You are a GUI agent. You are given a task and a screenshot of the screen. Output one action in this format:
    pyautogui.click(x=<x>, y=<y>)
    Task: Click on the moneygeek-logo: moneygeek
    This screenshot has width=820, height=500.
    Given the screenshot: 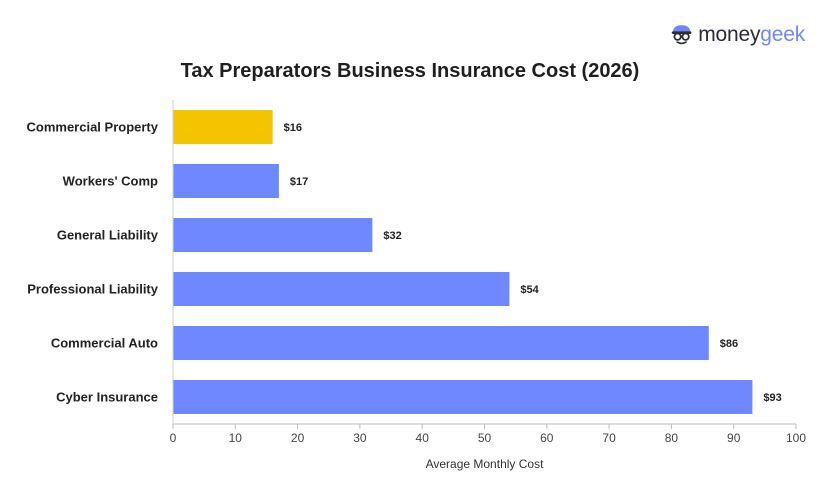 What is the action you would take?
    pyautogui.click(x=737, y=34)
    